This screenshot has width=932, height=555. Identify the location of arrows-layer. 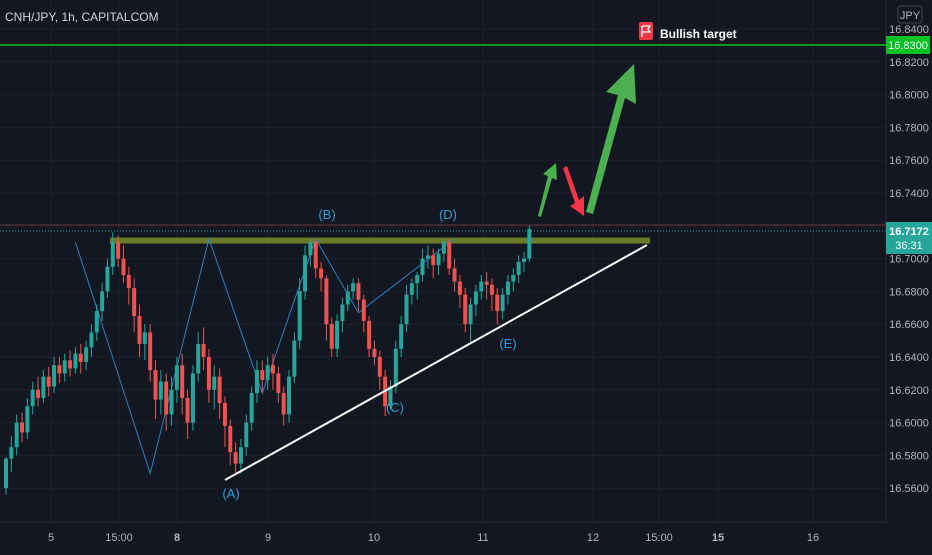
(587, 140).